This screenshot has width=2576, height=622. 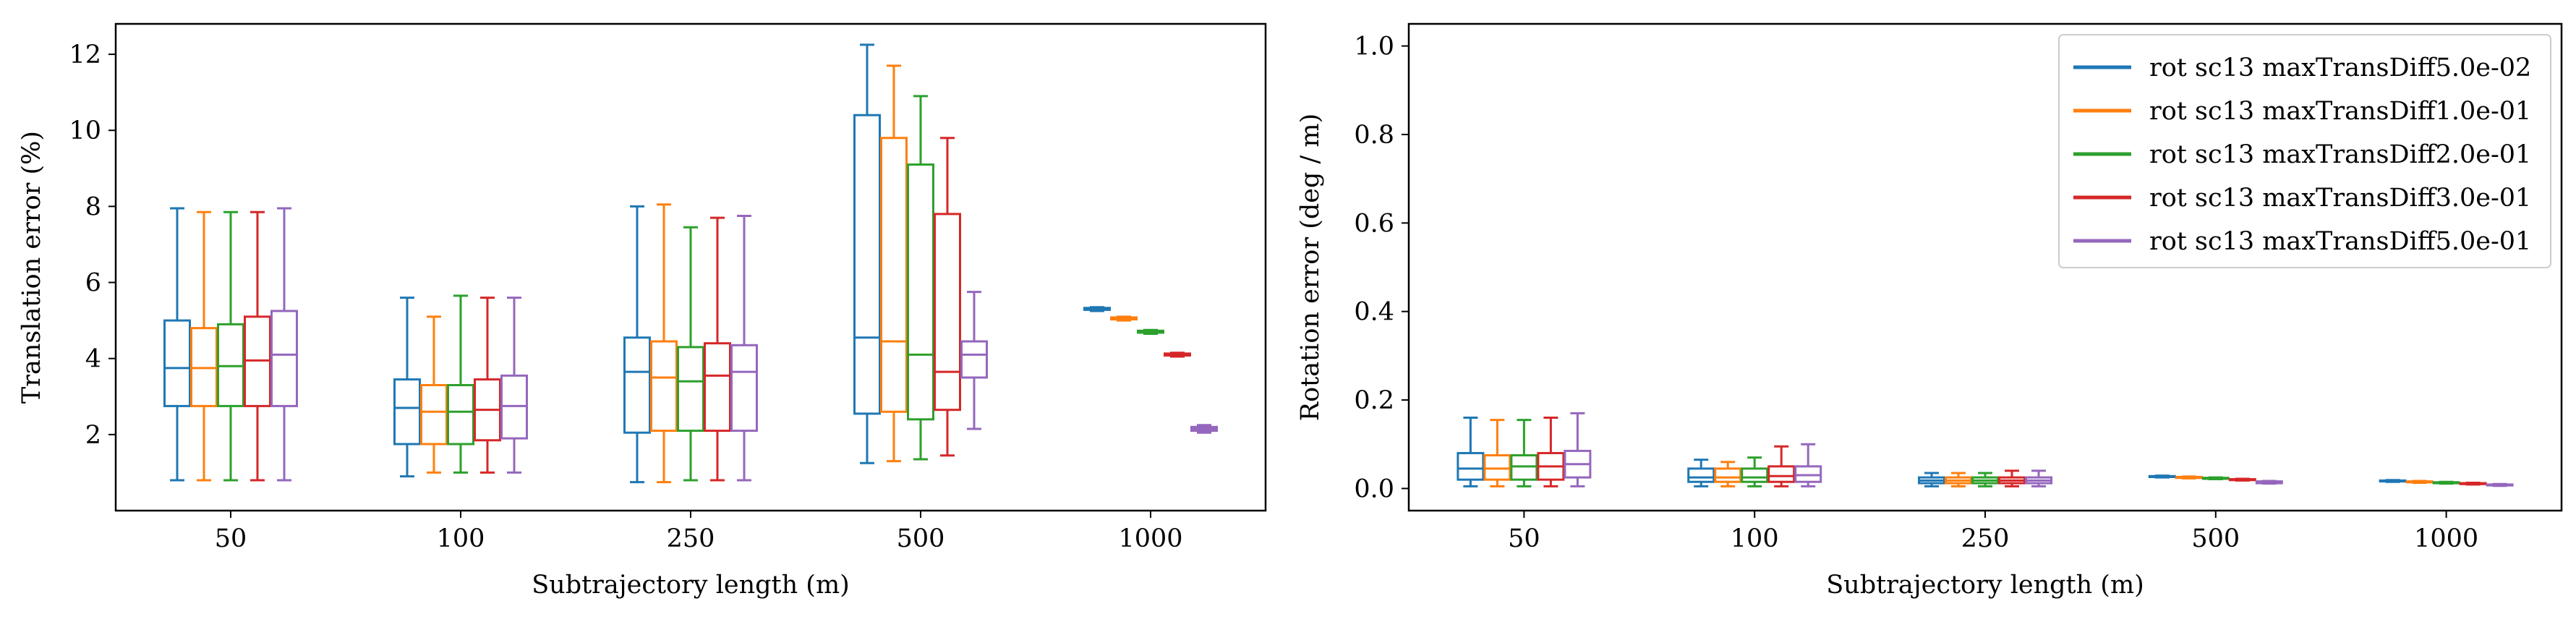 I want to click on y-tick-label: 8, so click(x=93, y=206).